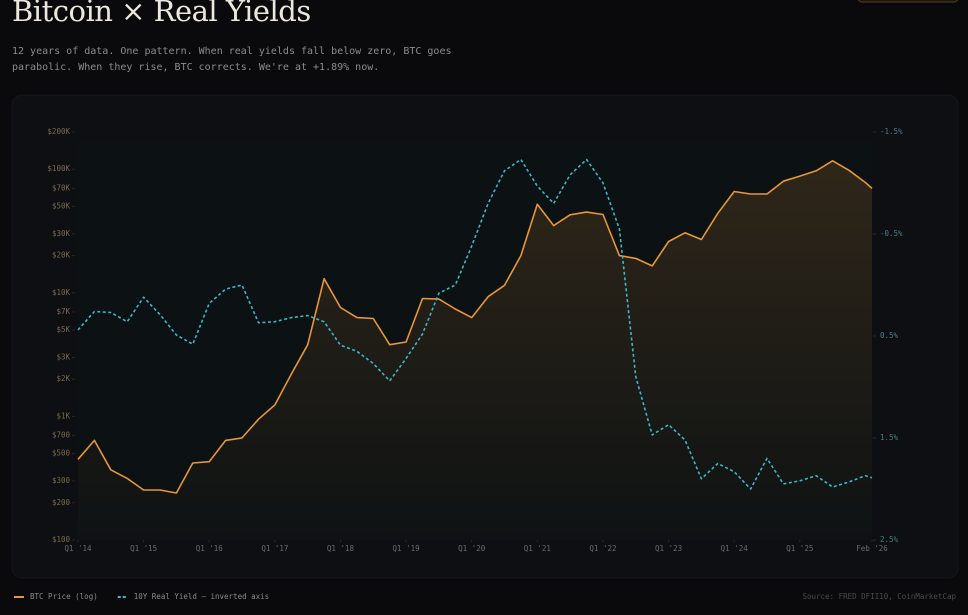 This screenshot has height=615, width=968. Describe the element at coordinates (274, 548) in the screenshot. I see `x-tick-label: Q1 '17` at that location.